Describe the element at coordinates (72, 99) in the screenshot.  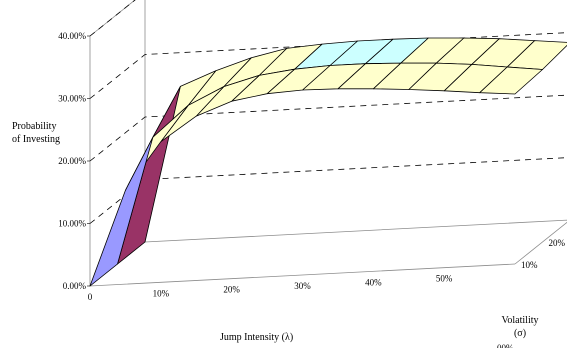
I see `z-tick-label: 30.00%` at that location.